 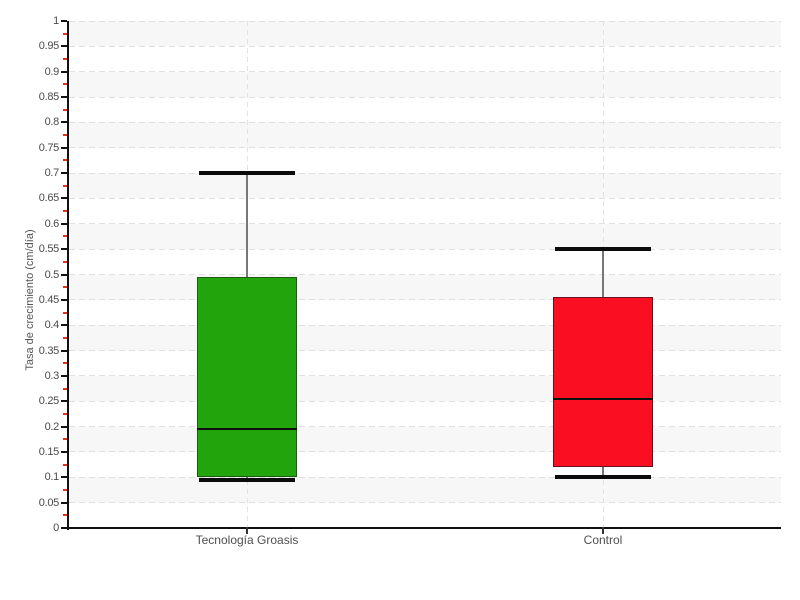 I want to click on y-tick-label: 0.35, so click(x=49, y=350).